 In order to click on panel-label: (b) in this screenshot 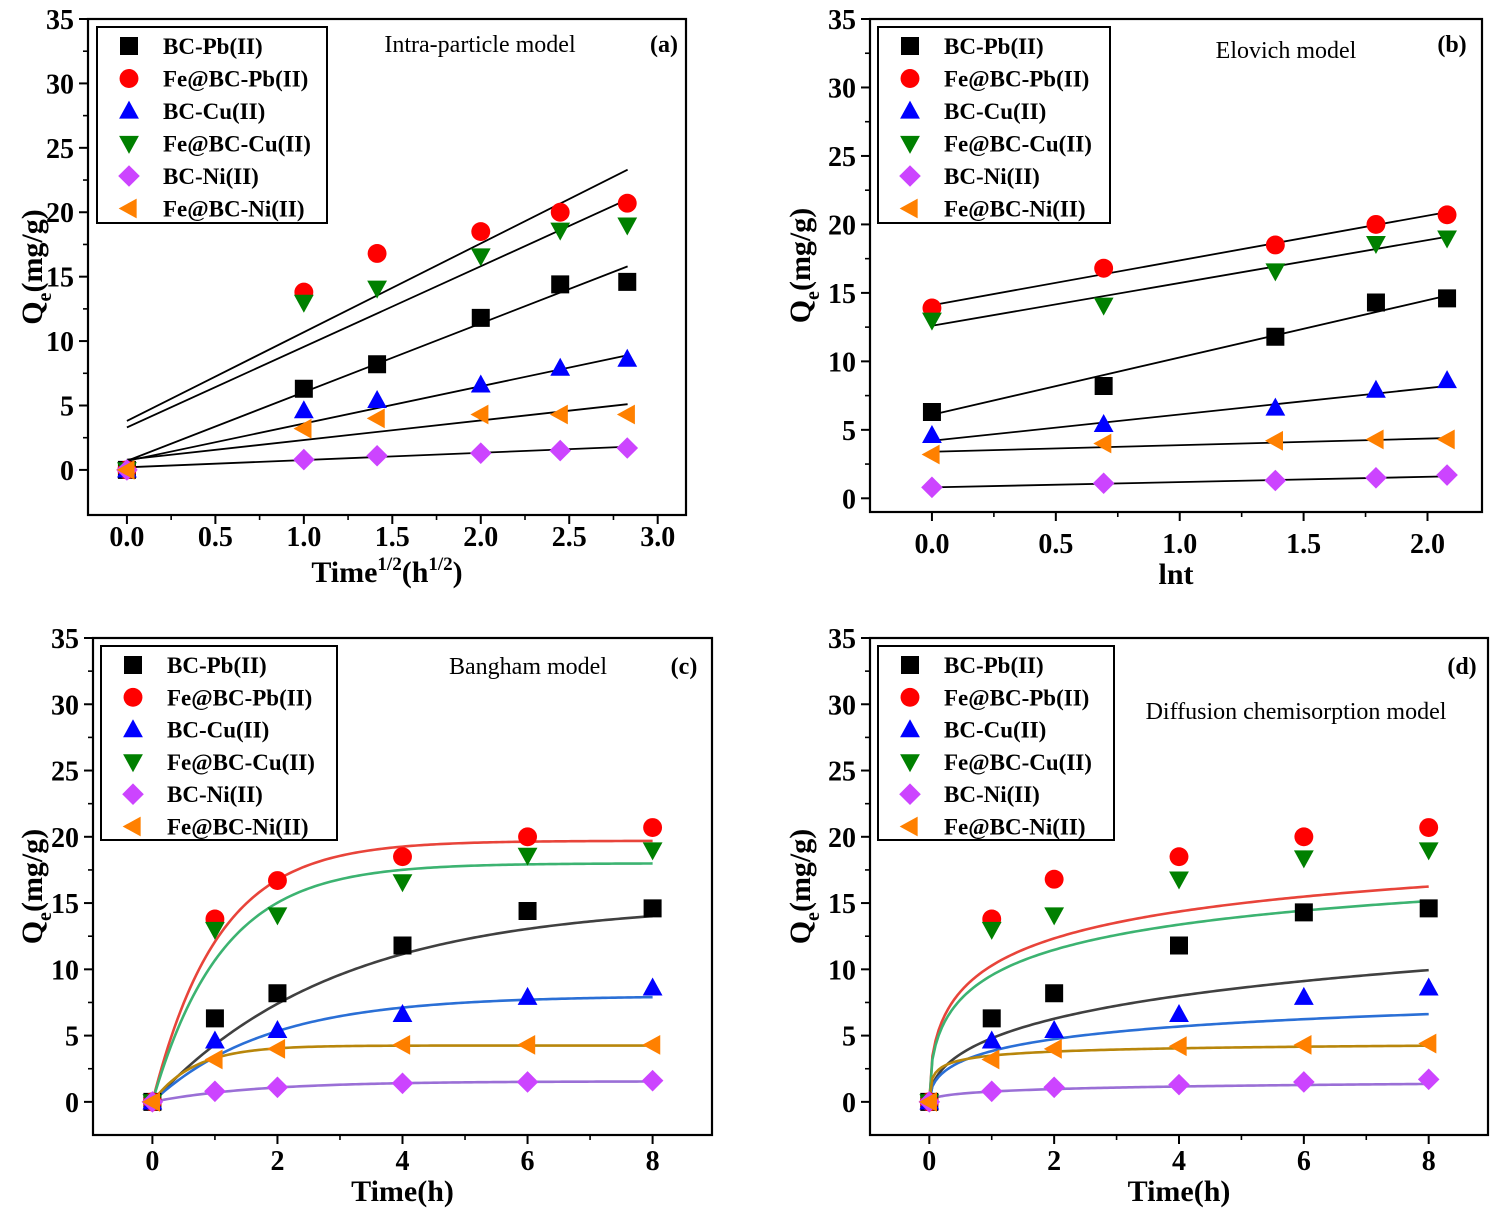, I will do `click(1451, 45)`.